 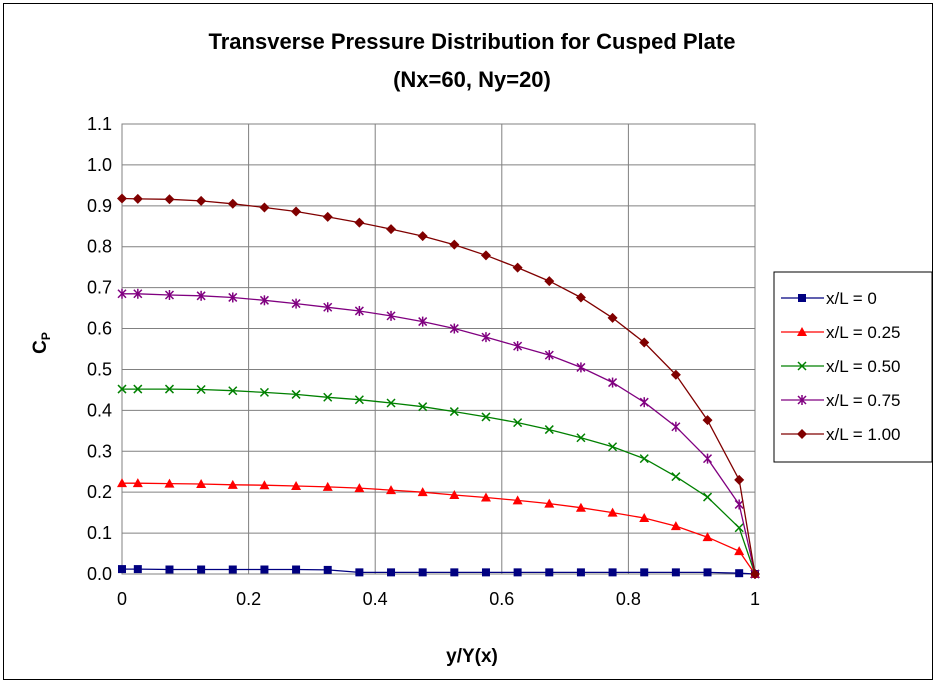 I want to click on x-tick-label: 0.6, so click(x=501, y=599).